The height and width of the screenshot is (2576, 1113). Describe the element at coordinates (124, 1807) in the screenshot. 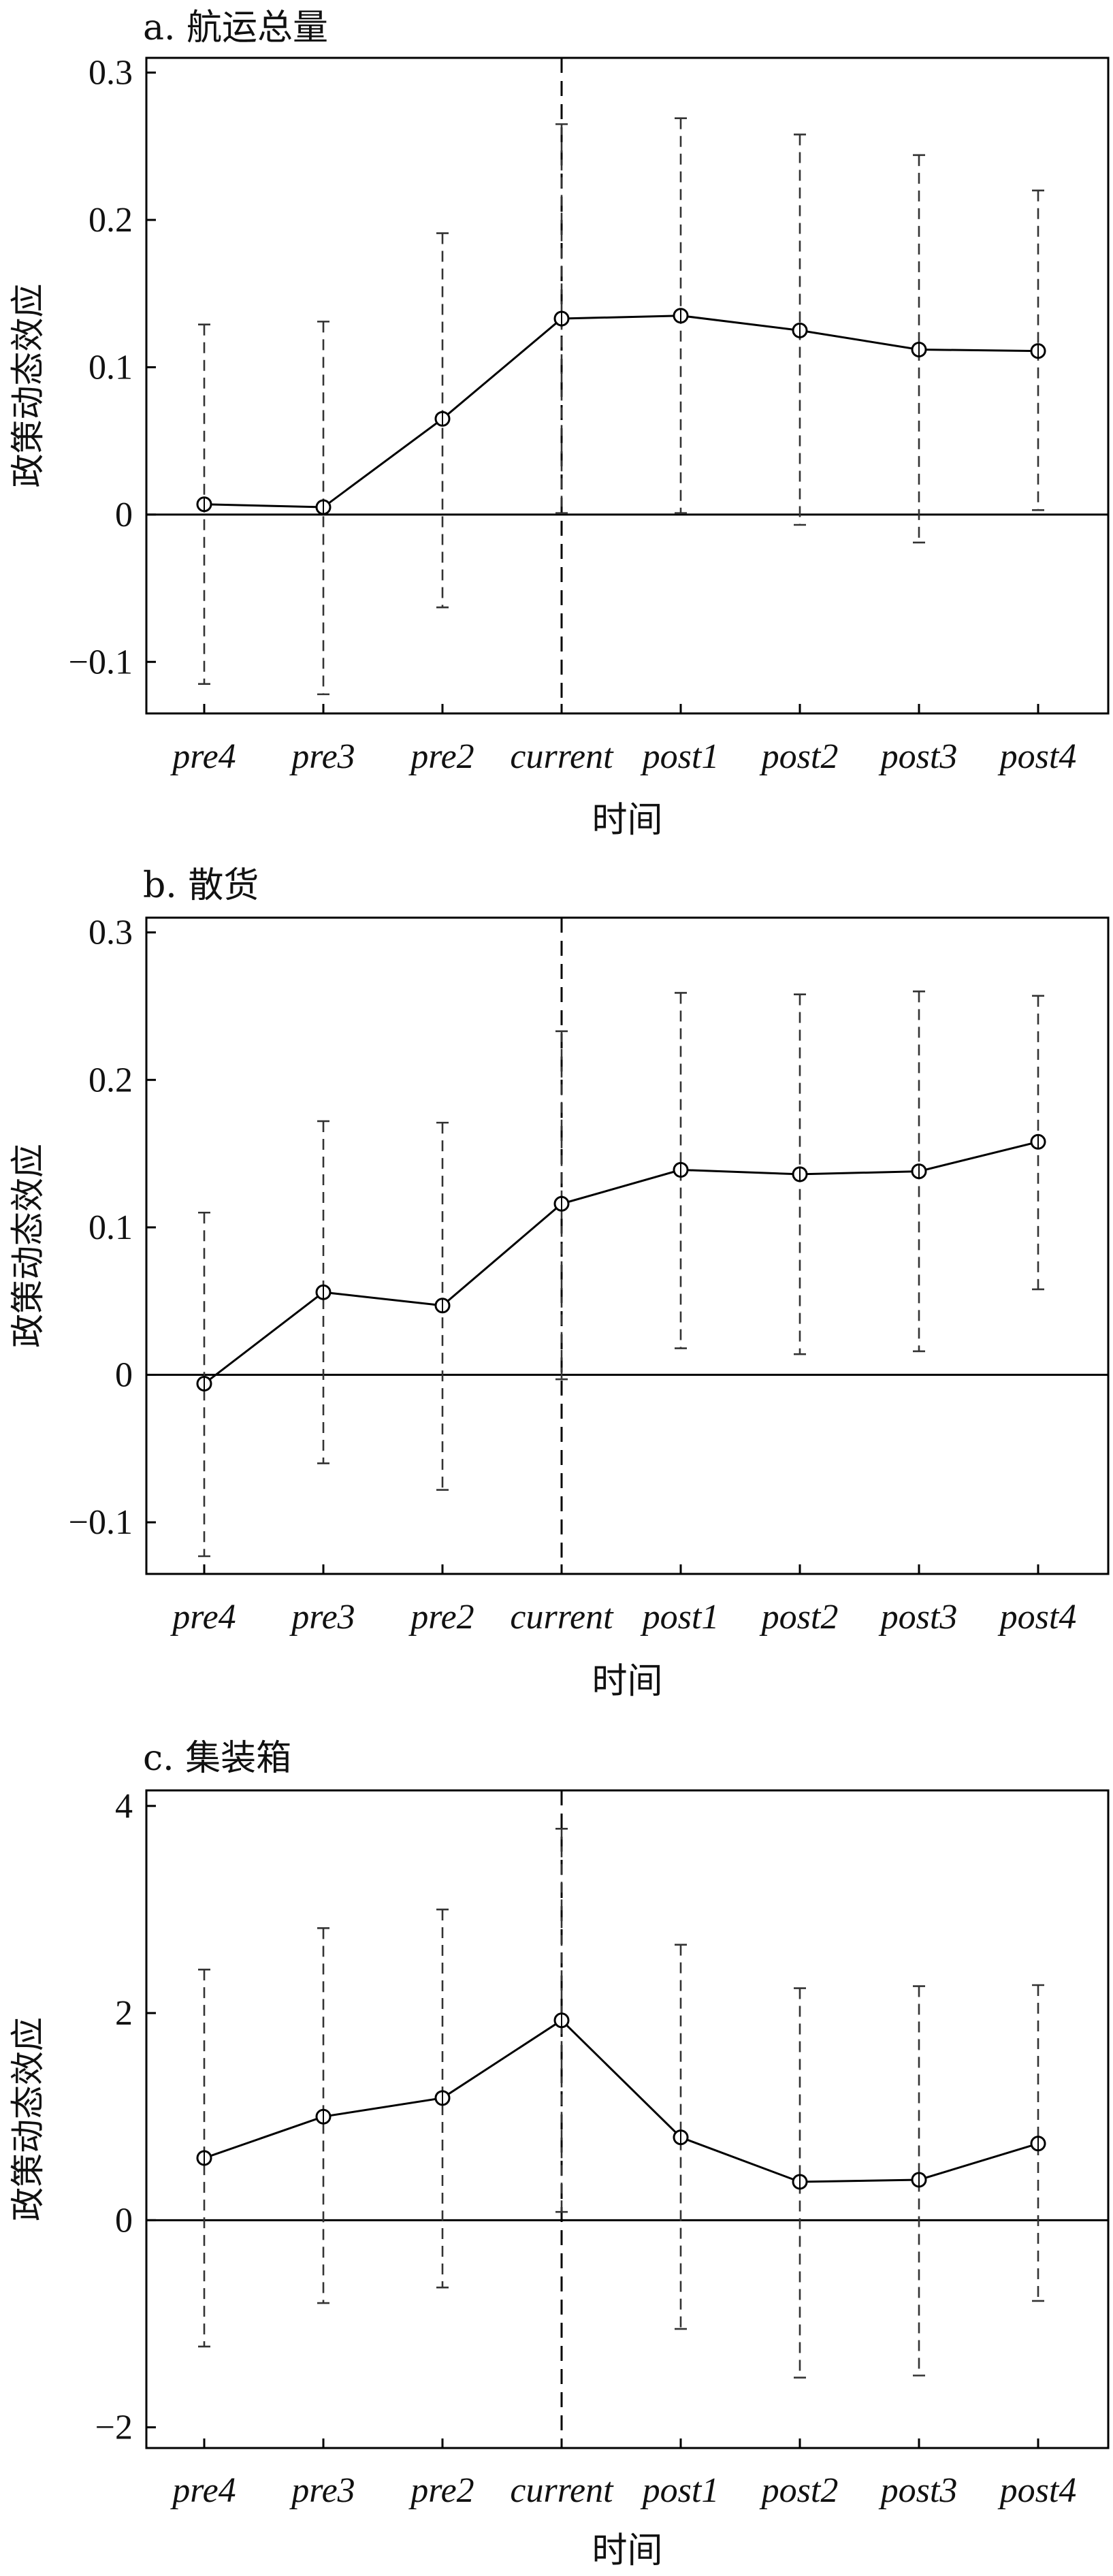

I see `y-tick-label: 4` at that location.